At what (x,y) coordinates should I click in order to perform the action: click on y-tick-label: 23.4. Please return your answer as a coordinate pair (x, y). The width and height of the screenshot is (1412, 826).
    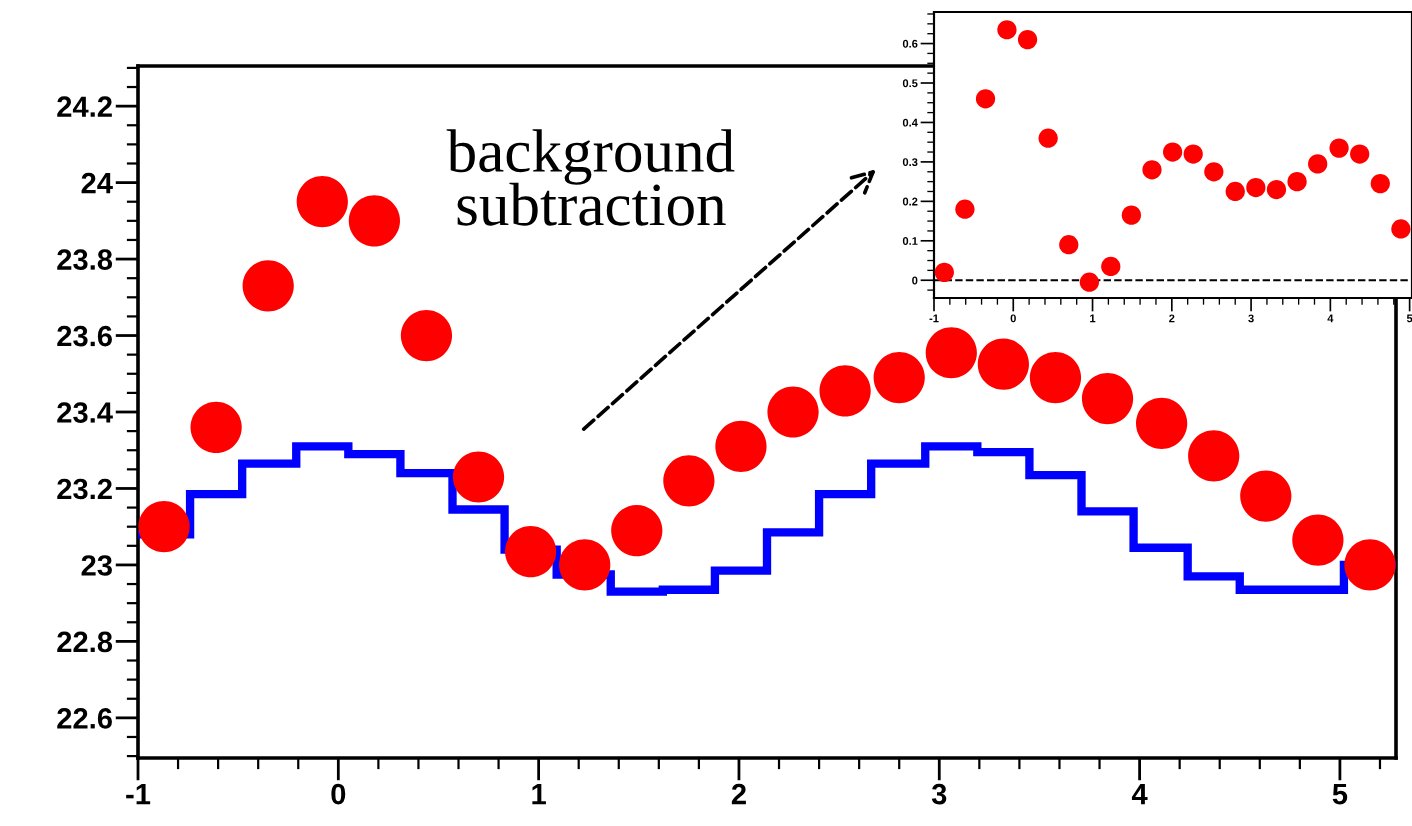
    Looking at the image, I should click on (85, 412).